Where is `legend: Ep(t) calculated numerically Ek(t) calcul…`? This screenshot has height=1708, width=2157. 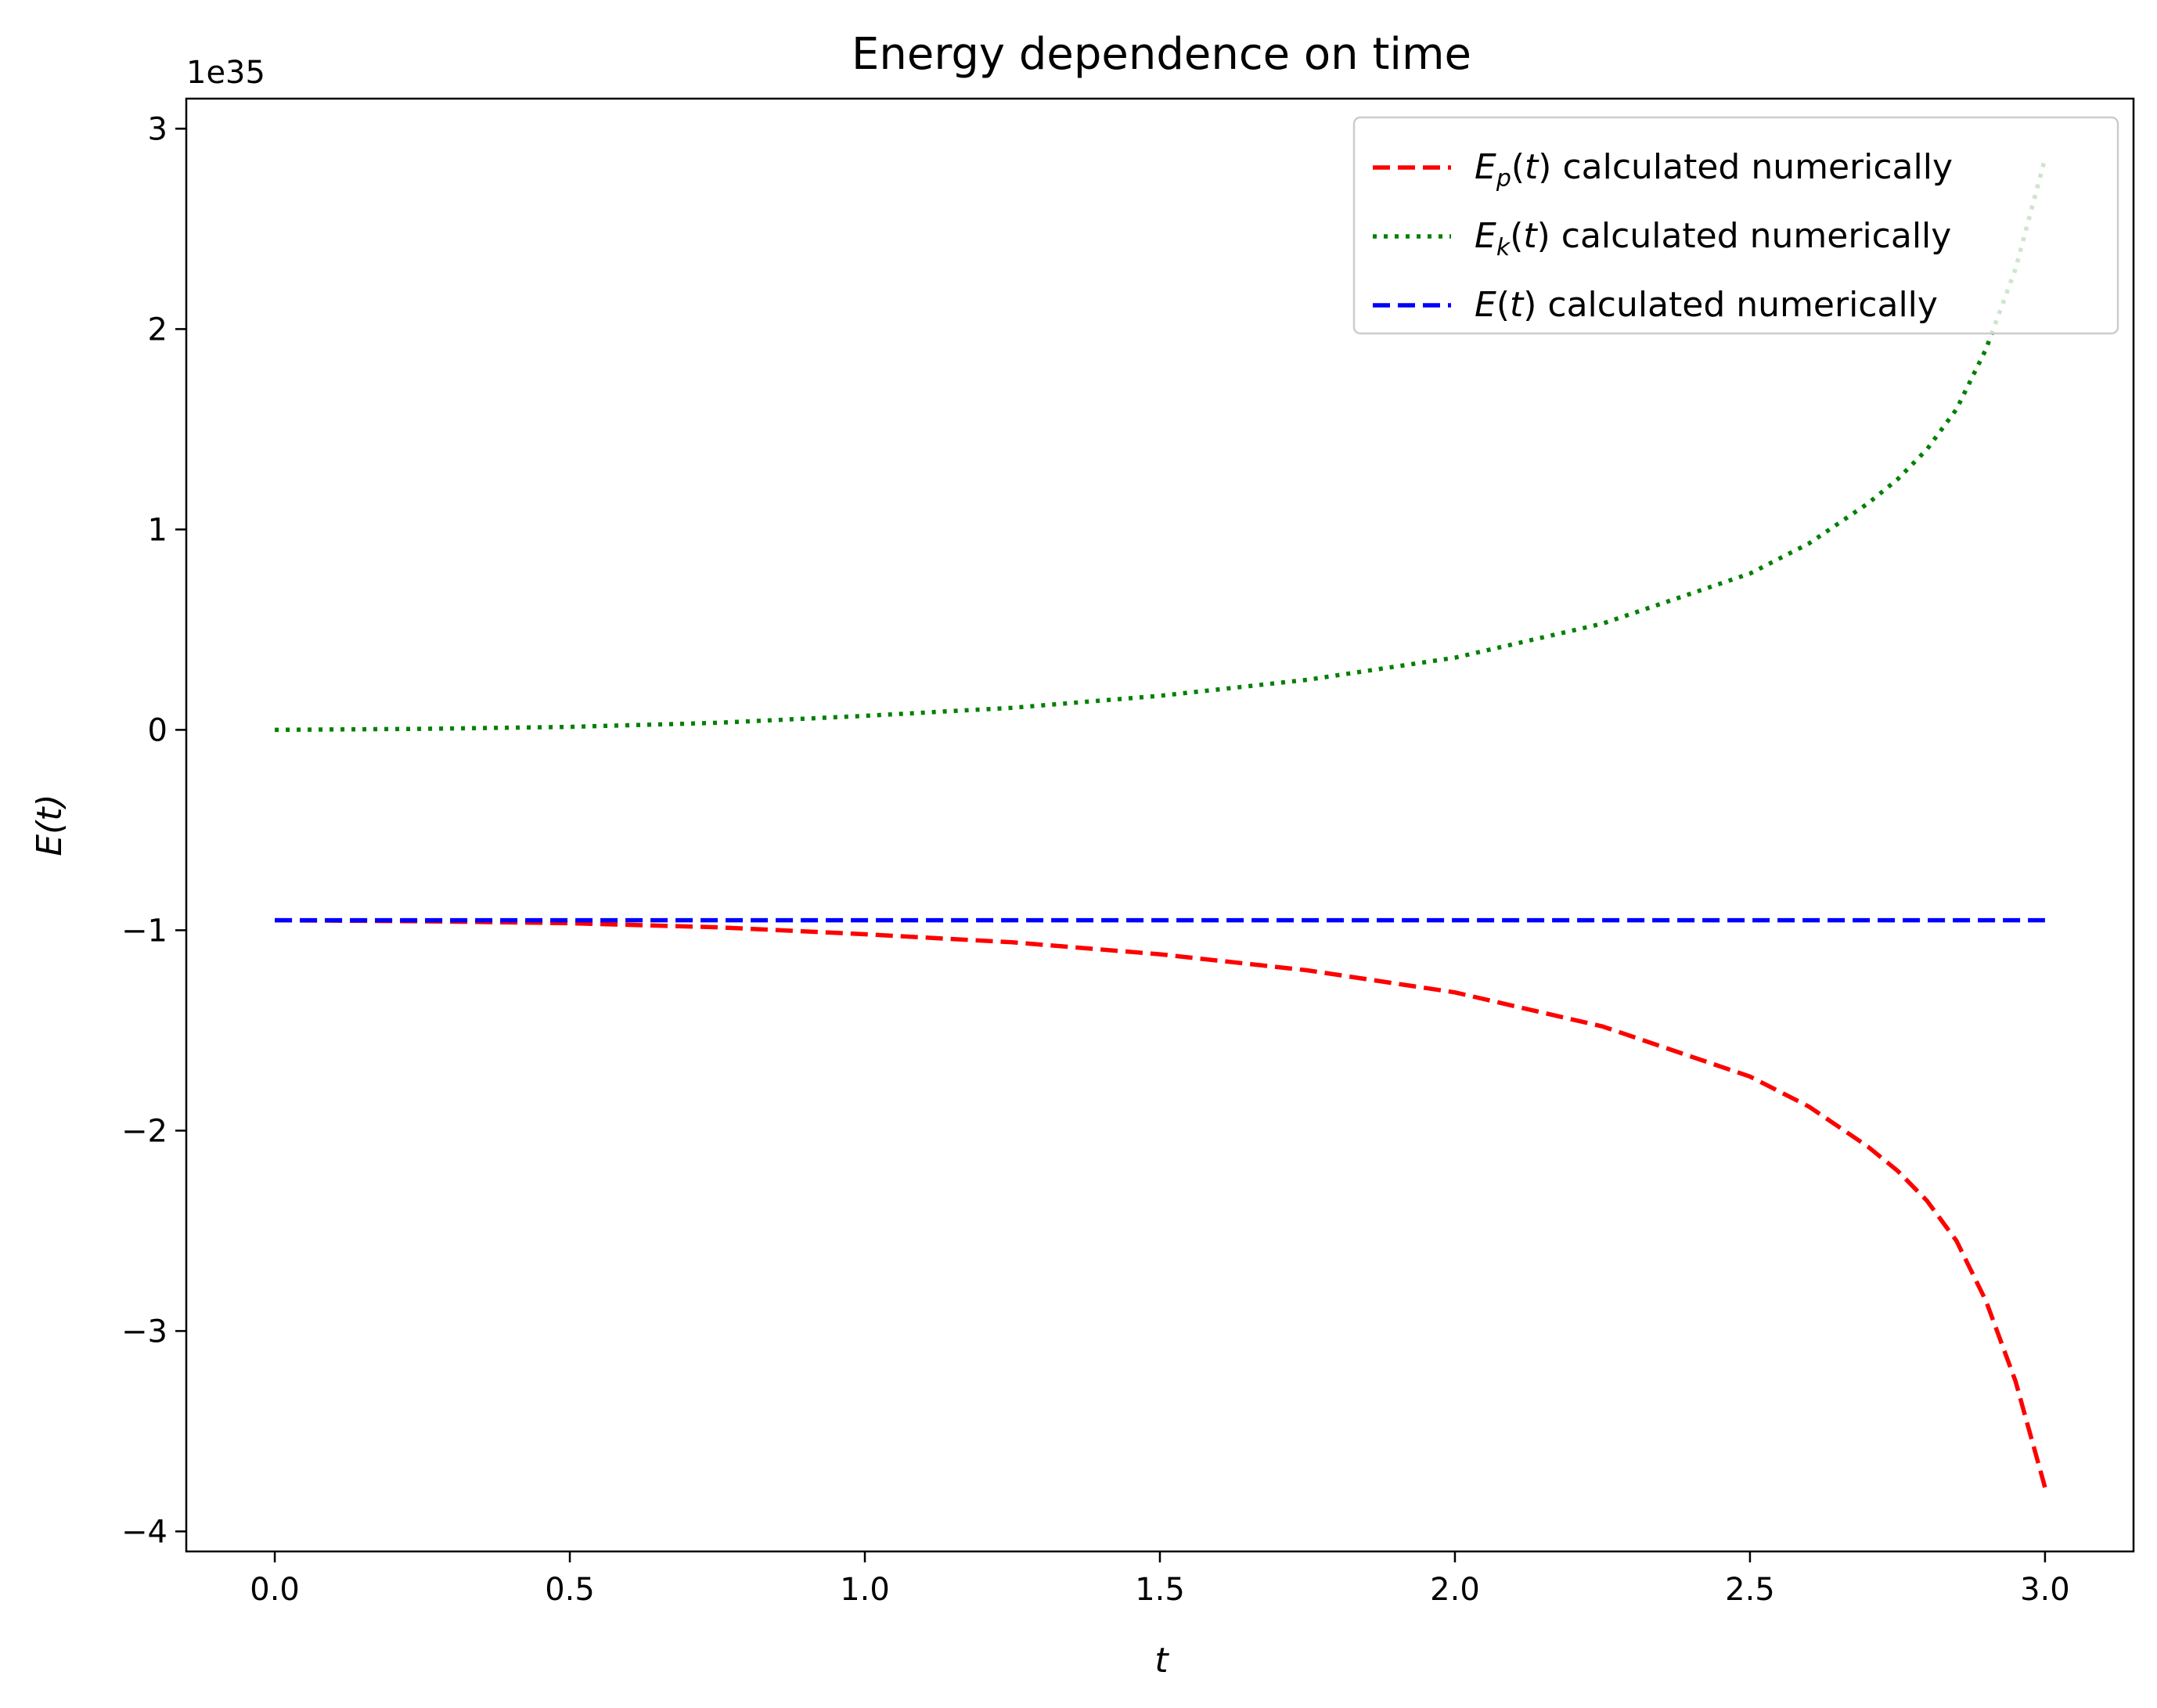
legend: Ep(t) calculated numerically Ek(t) calcul… is located at coordinates (1736, 225).